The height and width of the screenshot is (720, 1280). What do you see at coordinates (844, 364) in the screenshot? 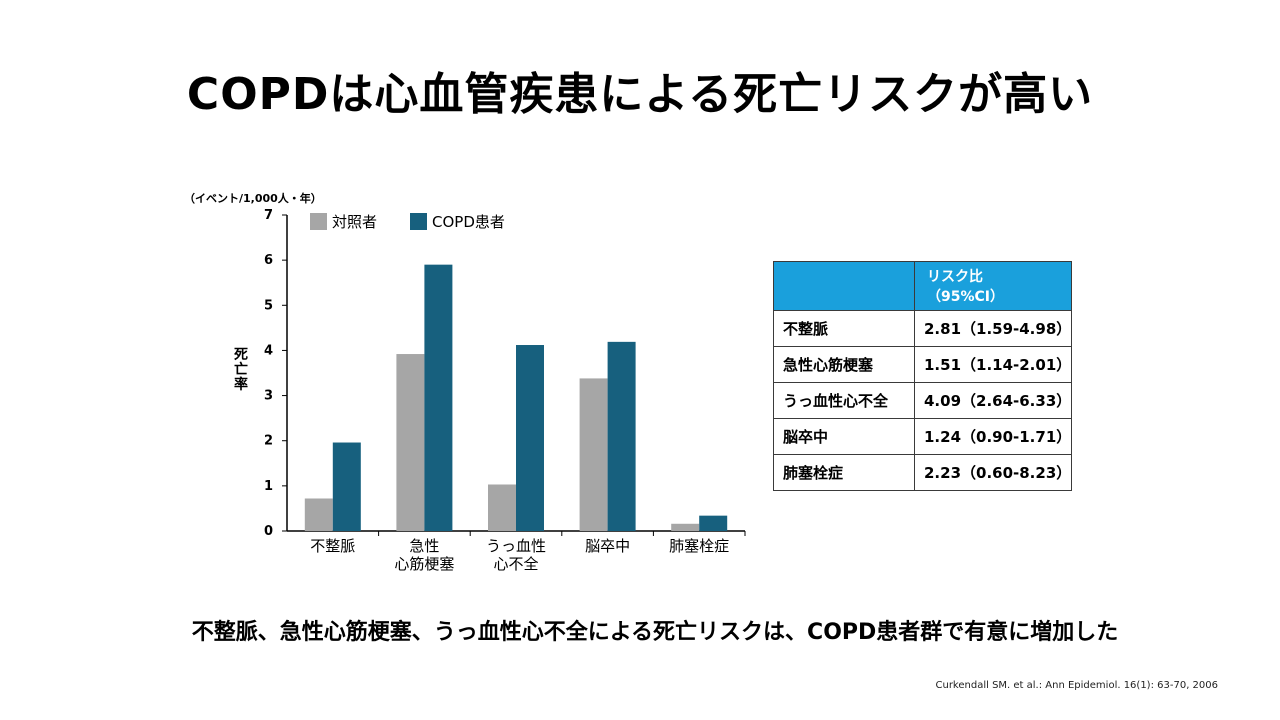
I see `risk-row-label: 急性心筋梗塞` at bounding box center [844, 364].